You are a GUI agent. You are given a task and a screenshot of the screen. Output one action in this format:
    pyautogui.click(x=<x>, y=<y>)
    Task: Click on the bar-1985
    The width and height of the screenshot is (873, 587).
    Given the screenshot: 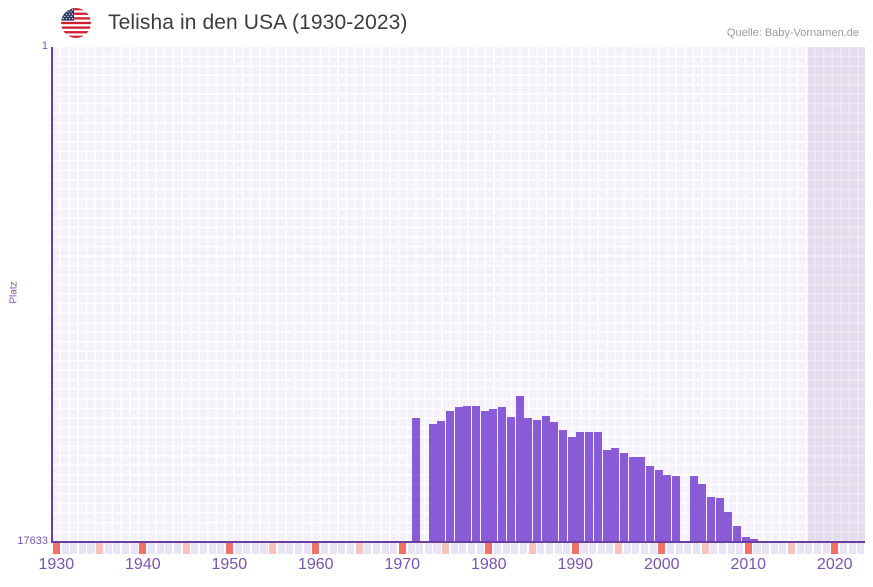 What is the action you would take?
    pyautogui.click(x=580, y=487)
    